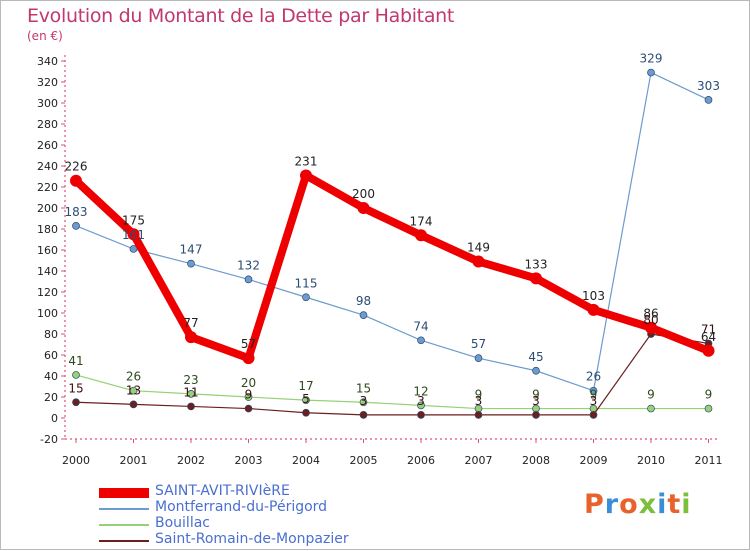 The width and height of the screenshot is (750, 551). I want to click on x-tick-label: 2011, so click(709, 460).